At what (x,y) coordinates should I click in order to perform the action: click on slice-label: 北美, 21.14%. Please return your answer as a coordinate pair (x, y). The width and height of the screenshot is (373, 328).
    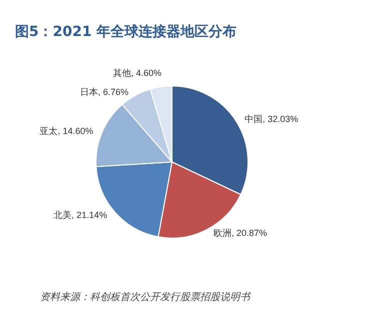
    Looking at the image, I should click on (81, 215).